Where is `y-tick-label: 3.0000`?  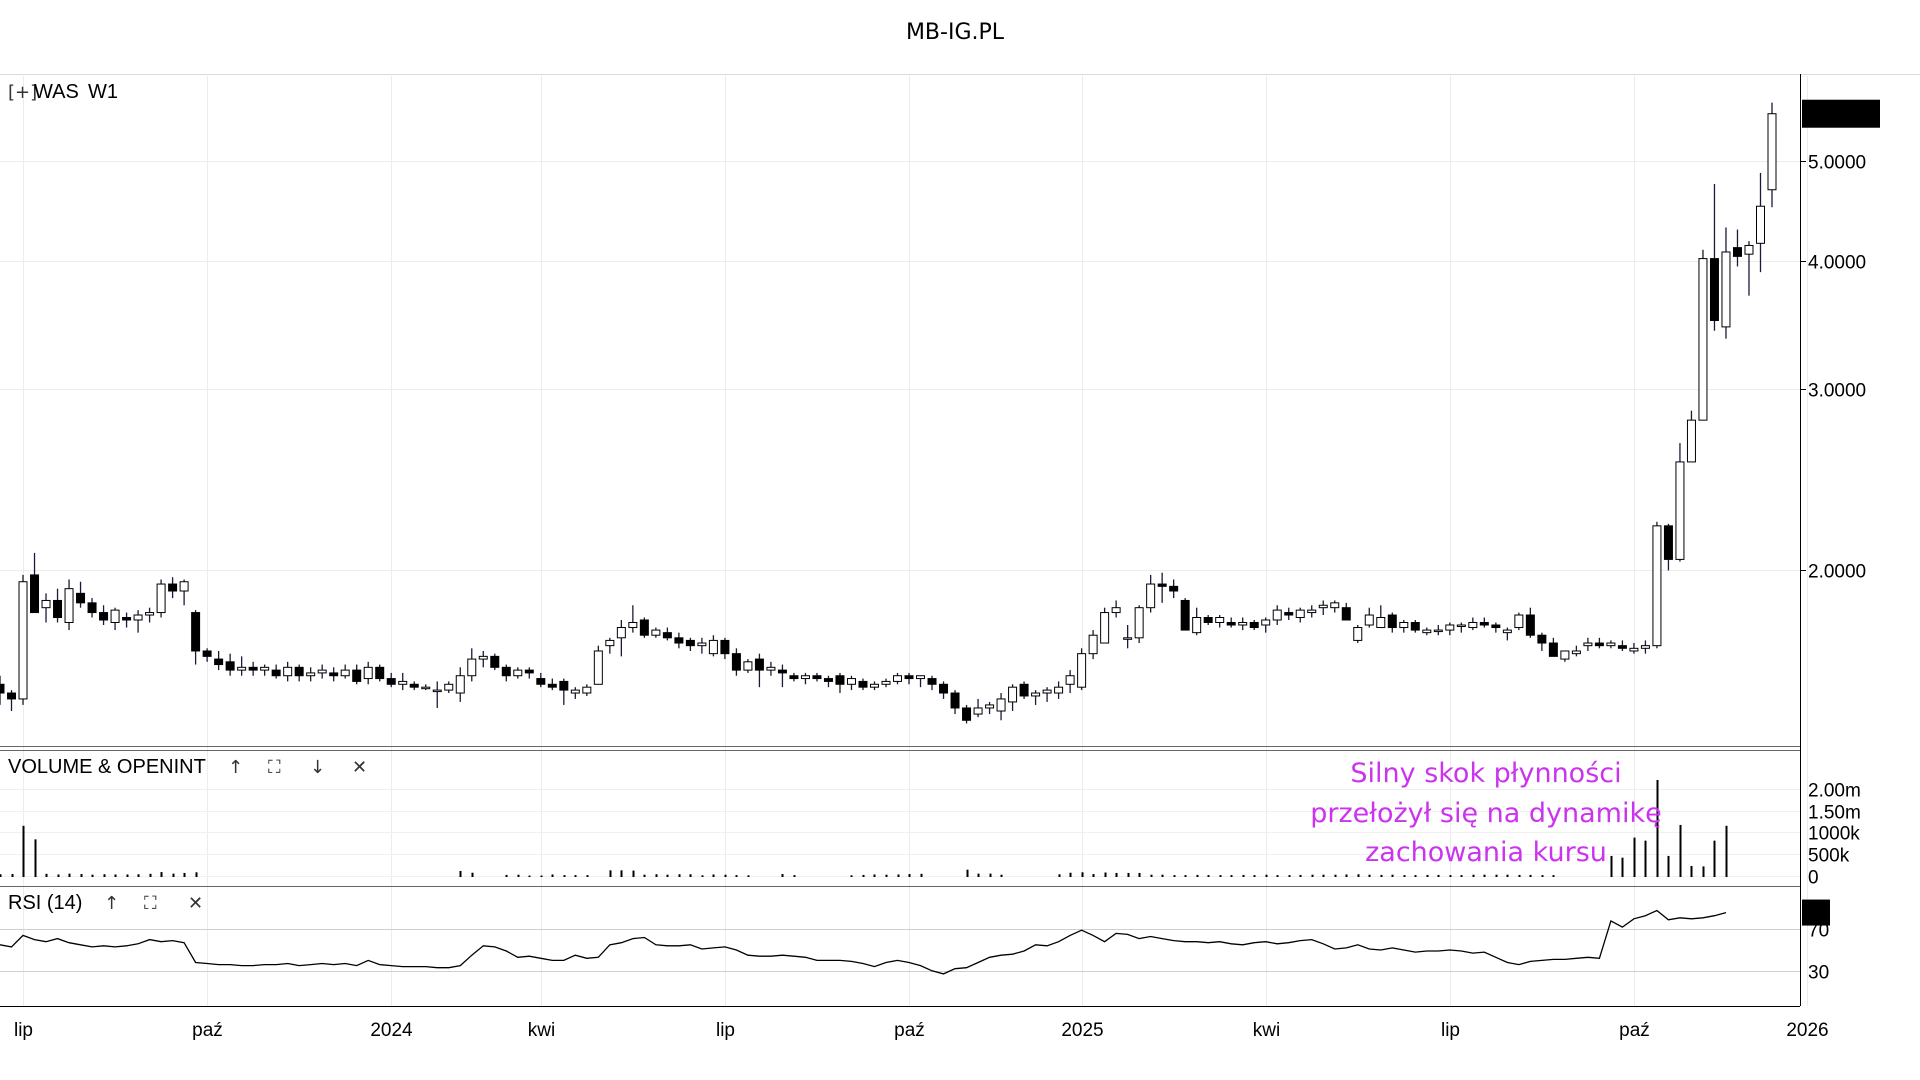 y-tick-label: 3.0000 is located at coordinates (1837, 391).